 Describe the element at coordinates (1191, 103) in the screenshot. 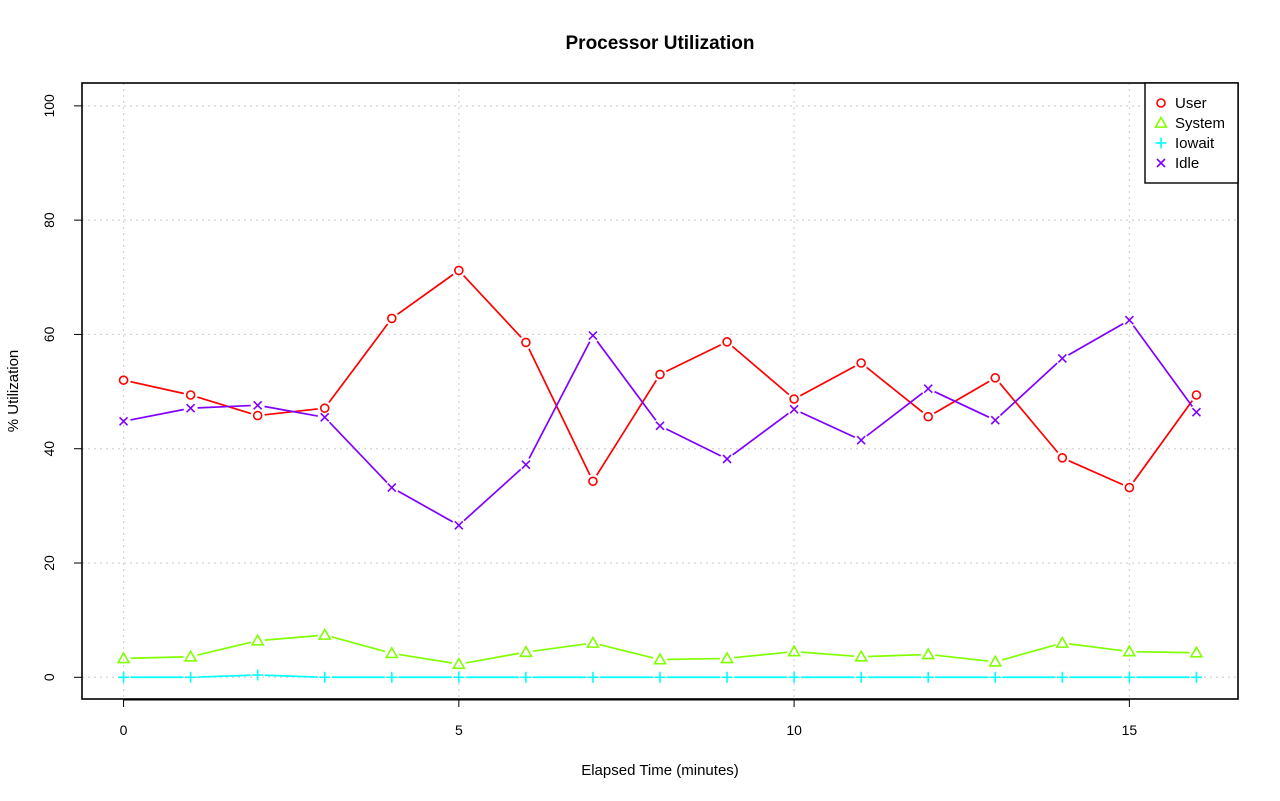

I see `legend-label: User` at that location.